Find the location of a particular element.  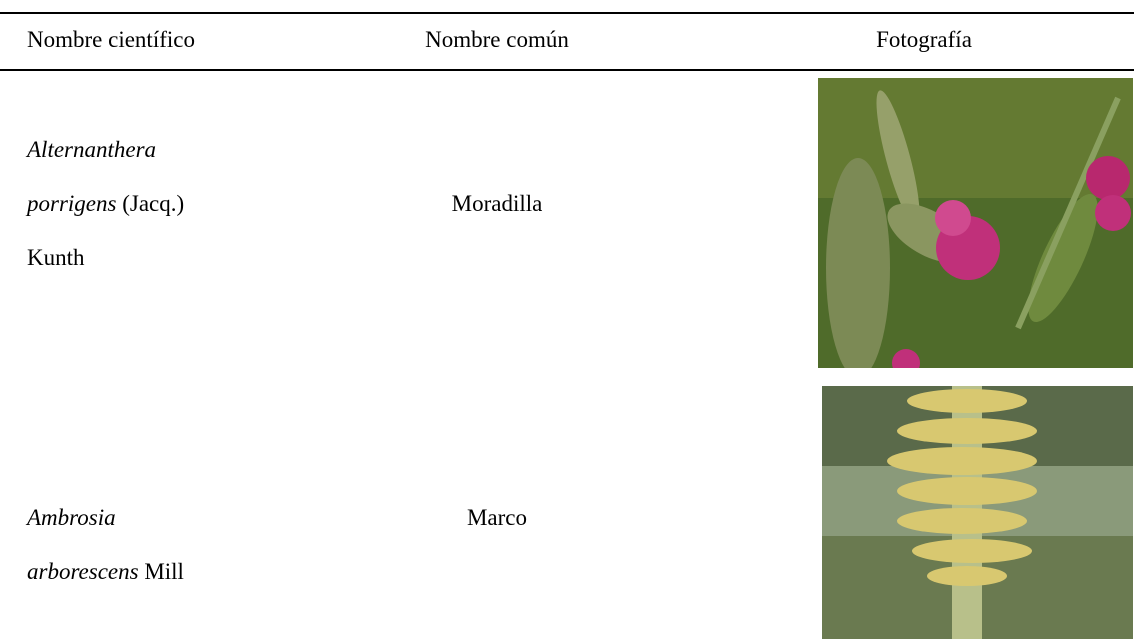

scientific-name-line: Kunth is located at coordinates (56, 258).